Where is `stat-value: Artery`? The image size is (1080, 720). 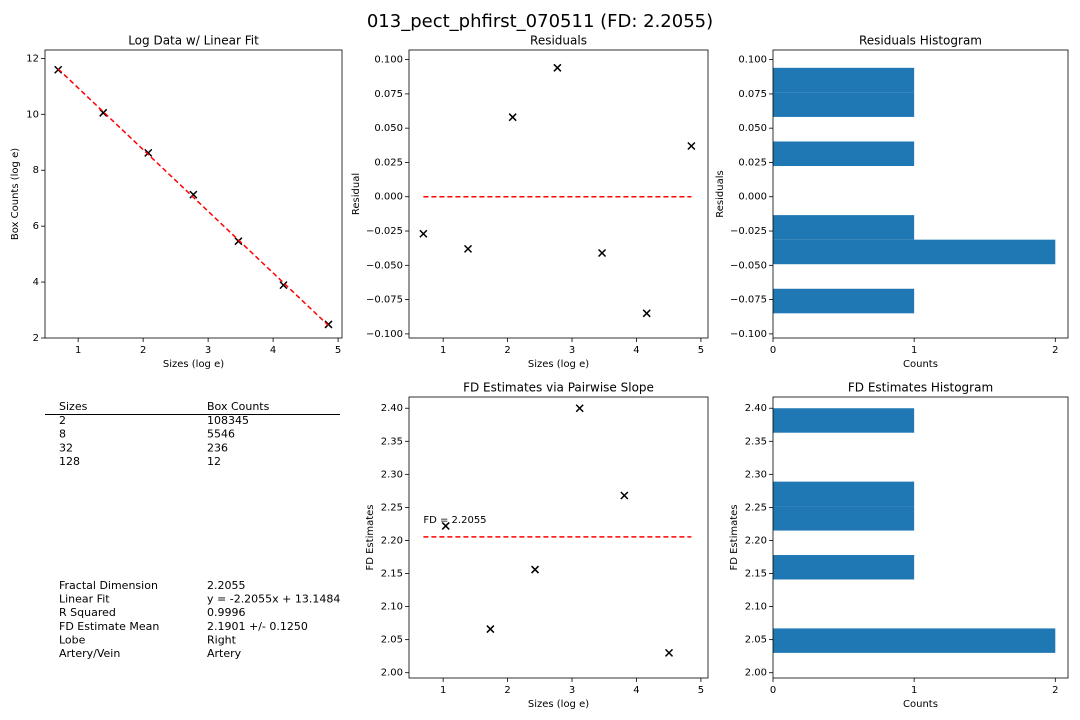 stat-value: Artery is located at coordinates (224, 653).